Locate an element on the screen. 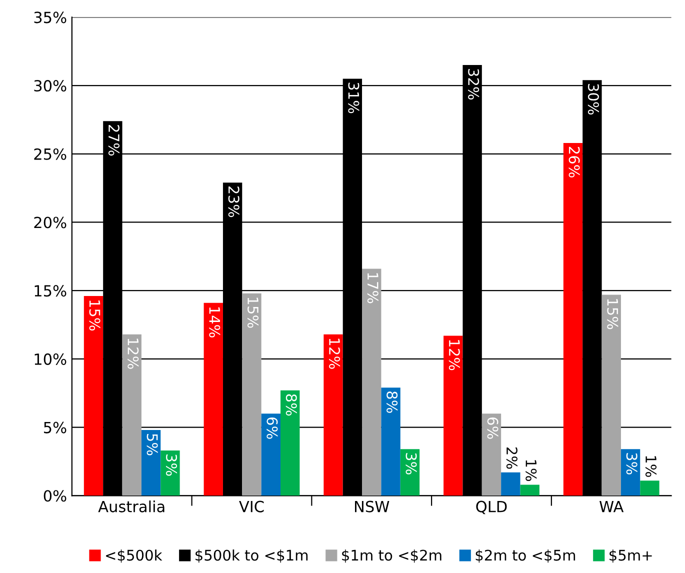 The height and width of the screenshot is (573, 685). y-tick-label: 30% is located at coordinates (50, 86).